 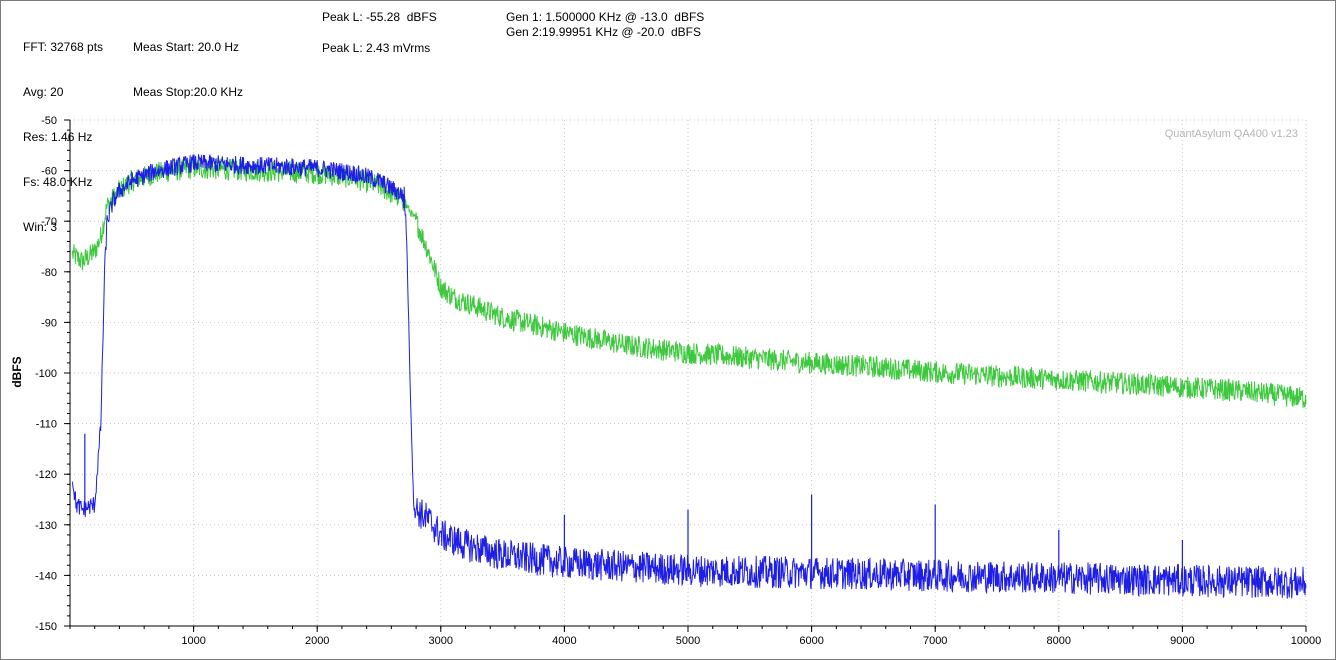 What do you see at coordinates (17, 371) in the screenshot?
I see `y-axis-title: dBFS` at bounding box center [17, 371].